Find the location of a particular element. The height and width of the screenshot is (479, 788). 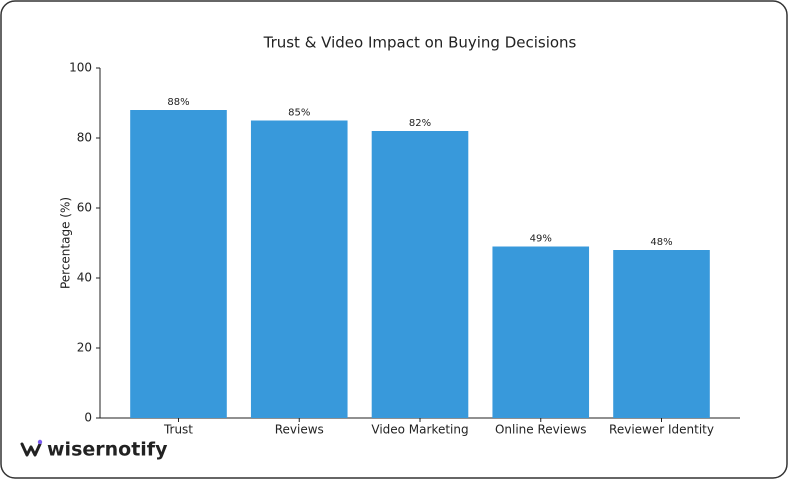

y-tick-label: 20 is located at coordinates (84, 348).